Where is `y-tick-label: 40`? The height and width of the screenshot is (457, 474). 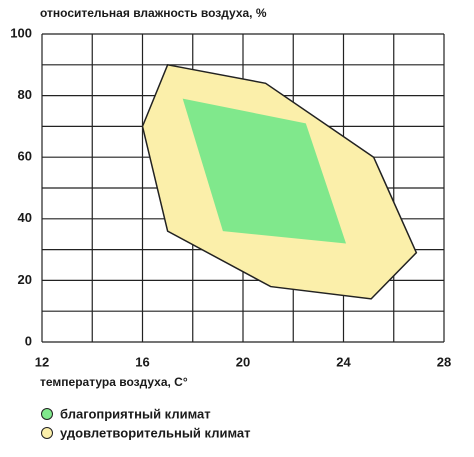 y-tick-label: 40 is located at coordinates (25, 217).